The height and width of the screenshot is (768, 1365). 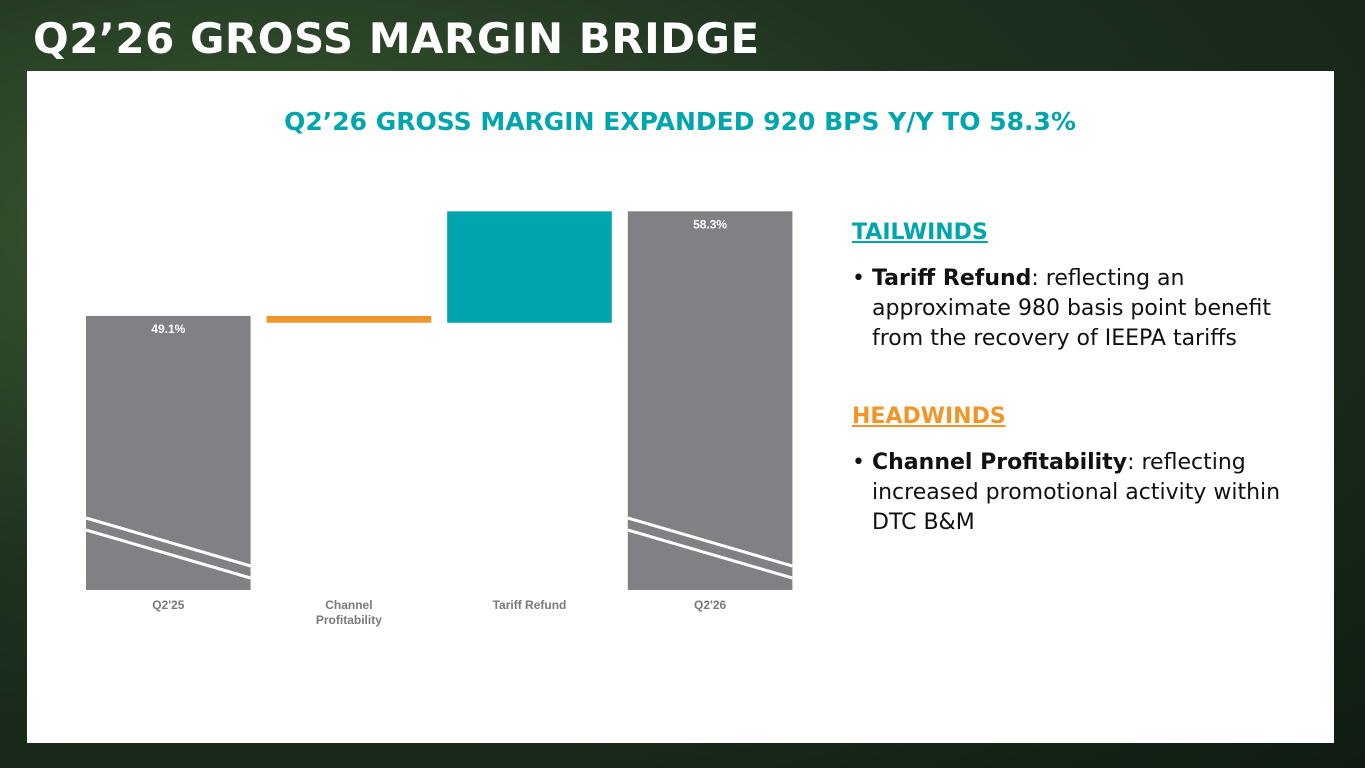 I want to click on x-tick-label: Channel Profitability, so click(x=348, y=612).